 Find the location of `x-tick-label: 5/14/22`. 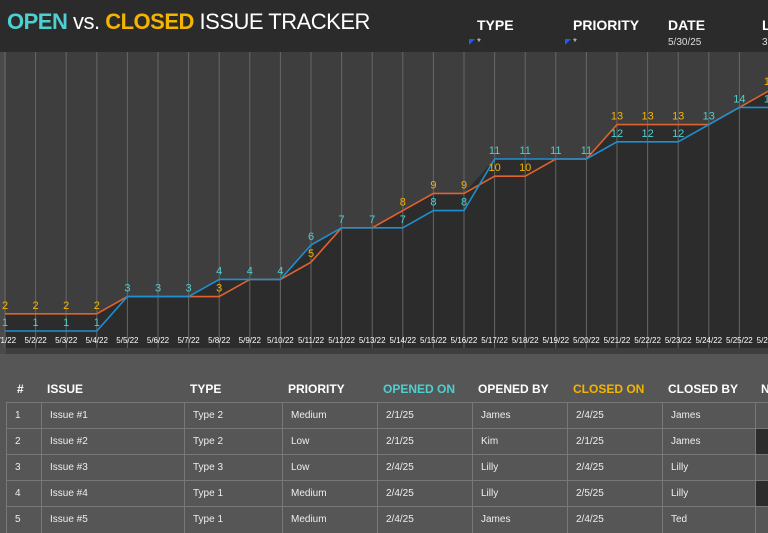

x-tick-label: 5/14/22 is located at coordinates (402, 340).